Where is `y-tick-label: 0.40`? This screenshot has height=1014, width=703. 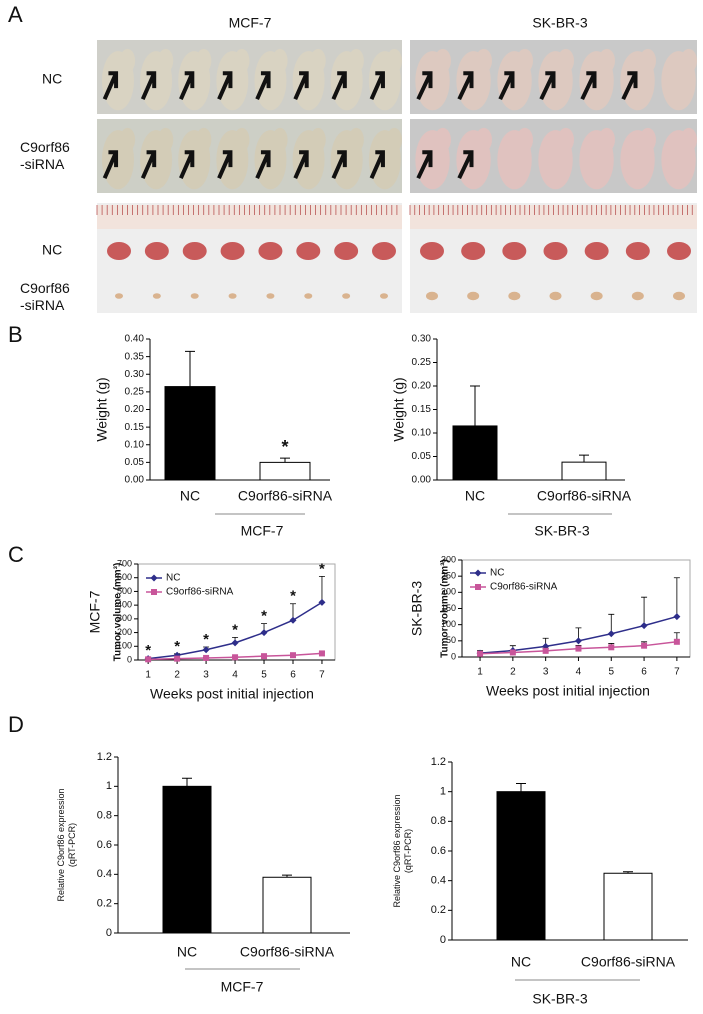
y-tick-label: 0.40 is located at coordinates (135, 339).